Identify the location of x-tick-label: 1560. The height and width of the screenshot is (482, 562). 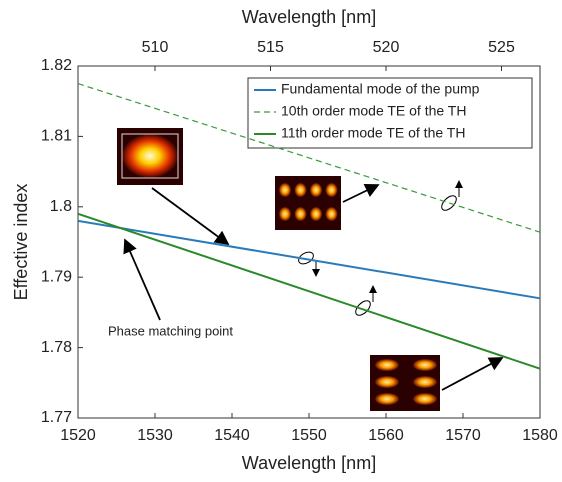
(386, 435).